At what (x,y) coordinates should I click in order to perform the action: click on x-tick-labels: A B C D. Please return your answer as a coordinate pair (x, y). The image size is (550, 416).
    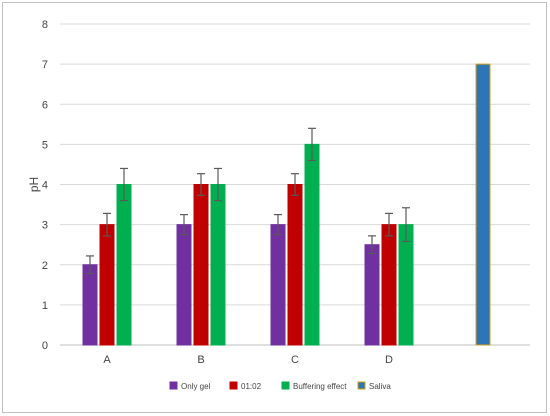
    Looking at the image, I should click on (248, 360).